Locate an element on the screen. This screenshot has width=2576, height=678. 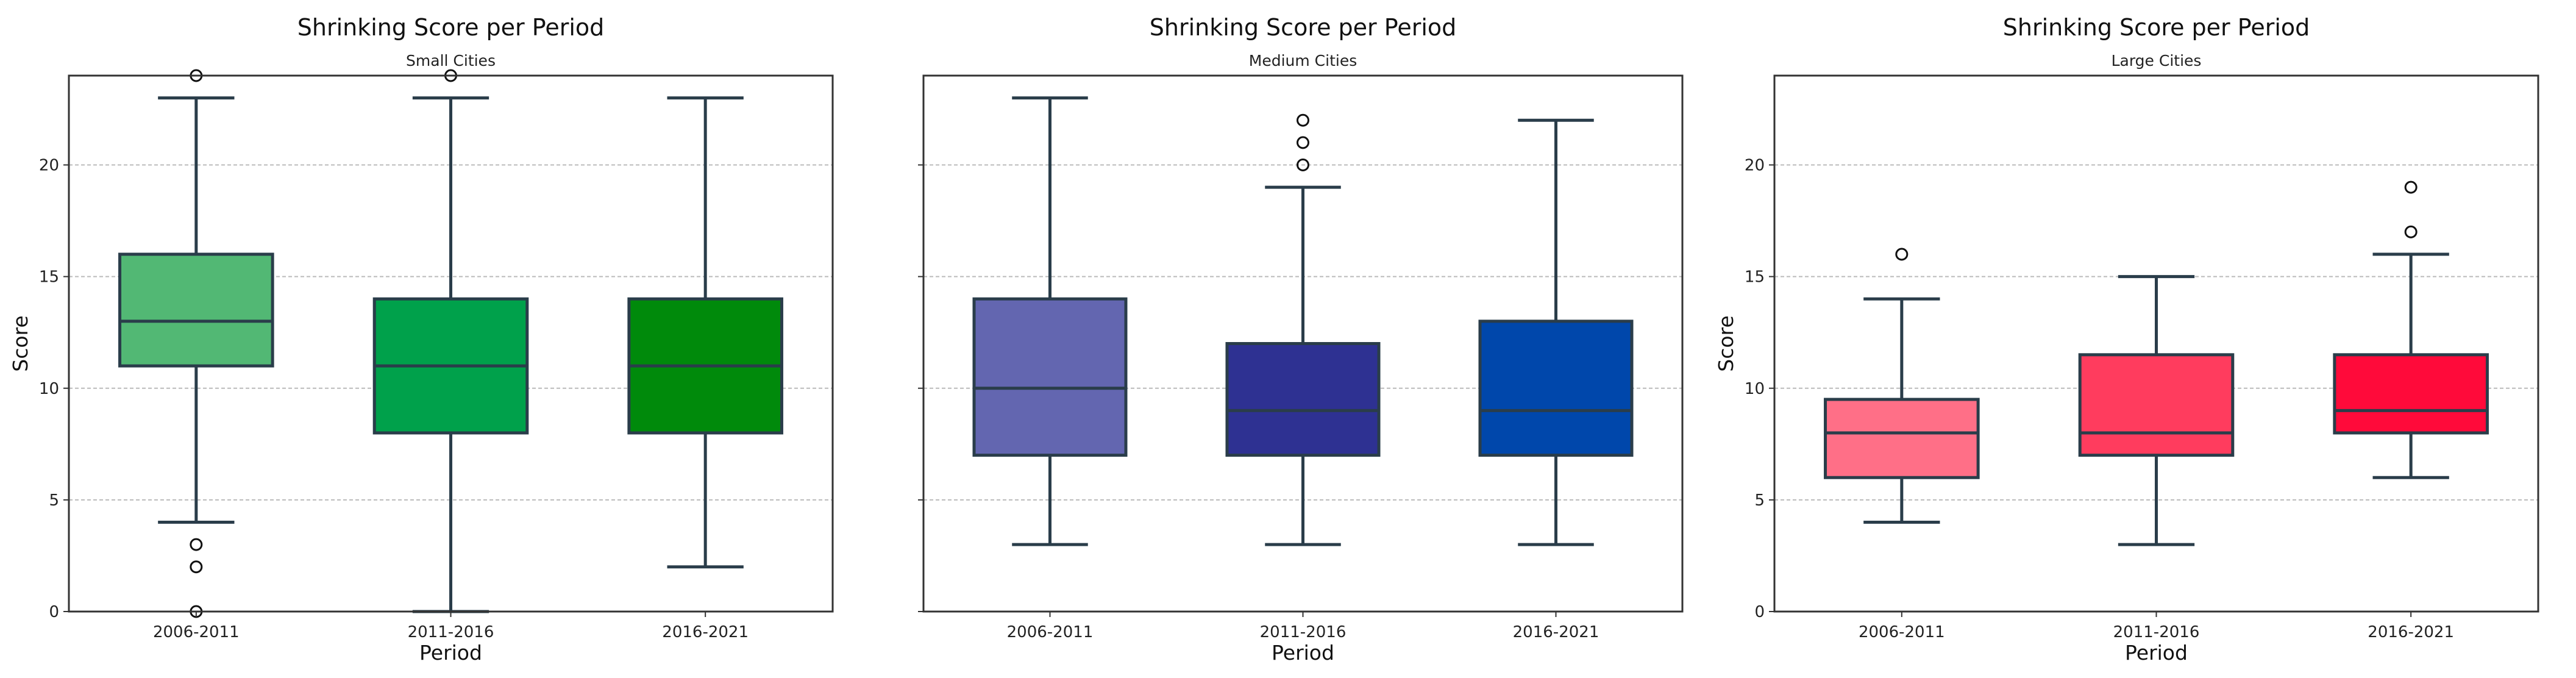
chart-subtitle: Small Cities is located at coordinates (451, 61).